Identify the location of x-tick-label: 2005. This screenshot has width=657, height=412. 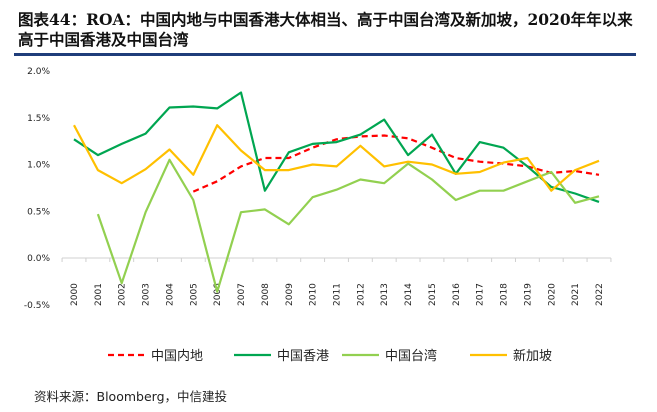
(194, 294).